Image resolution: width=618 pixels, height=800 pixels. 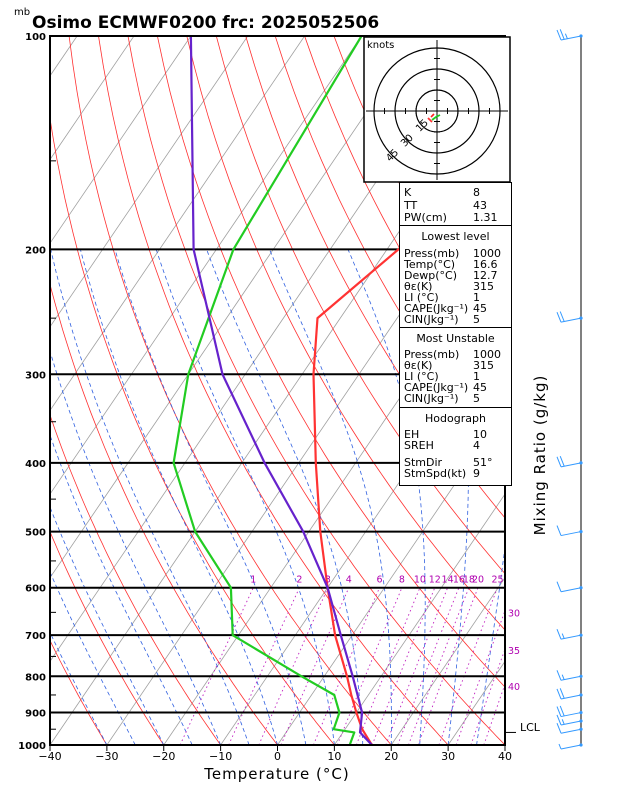 What do you see at coordinates (253, 580) in the screenshot?
I see `mixing-ratio-label: 1` at bounding box center [253, 580].